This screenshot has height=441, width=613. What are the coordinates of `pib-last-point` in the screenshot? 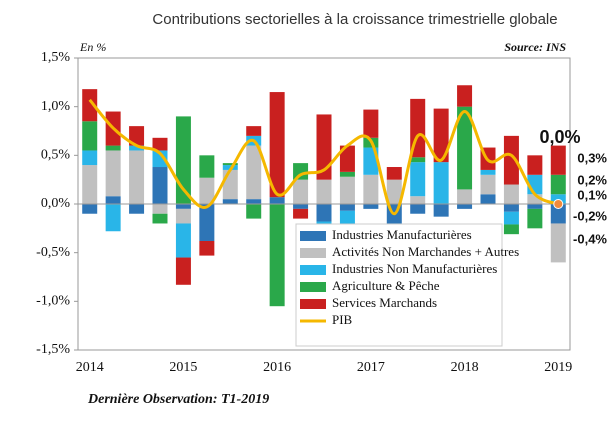 It's located at (558, 204).